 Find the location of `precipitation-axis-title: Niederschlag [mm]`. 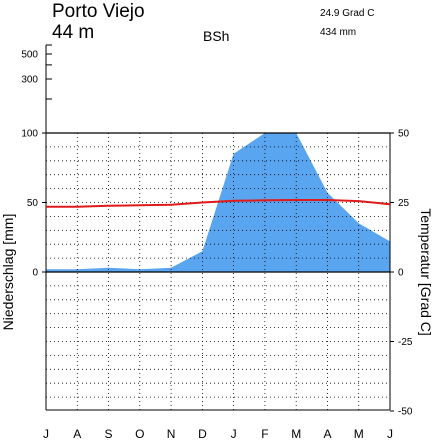

precipitation-axis-title: Niederschlag [mm] is located at coordinates (8, 272).